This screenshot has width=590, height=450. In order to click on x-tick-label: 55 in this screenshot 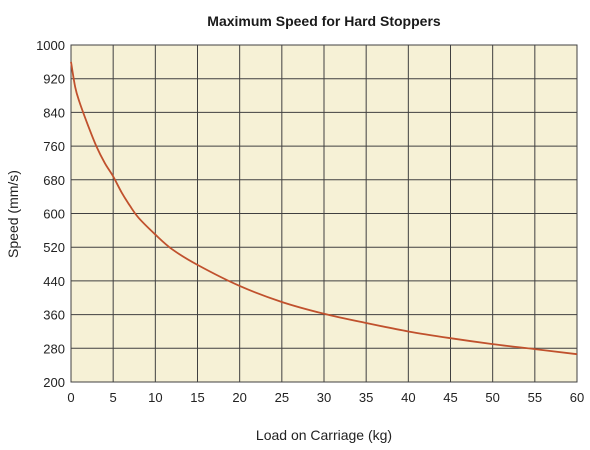, I will do `click(535, 397)`.